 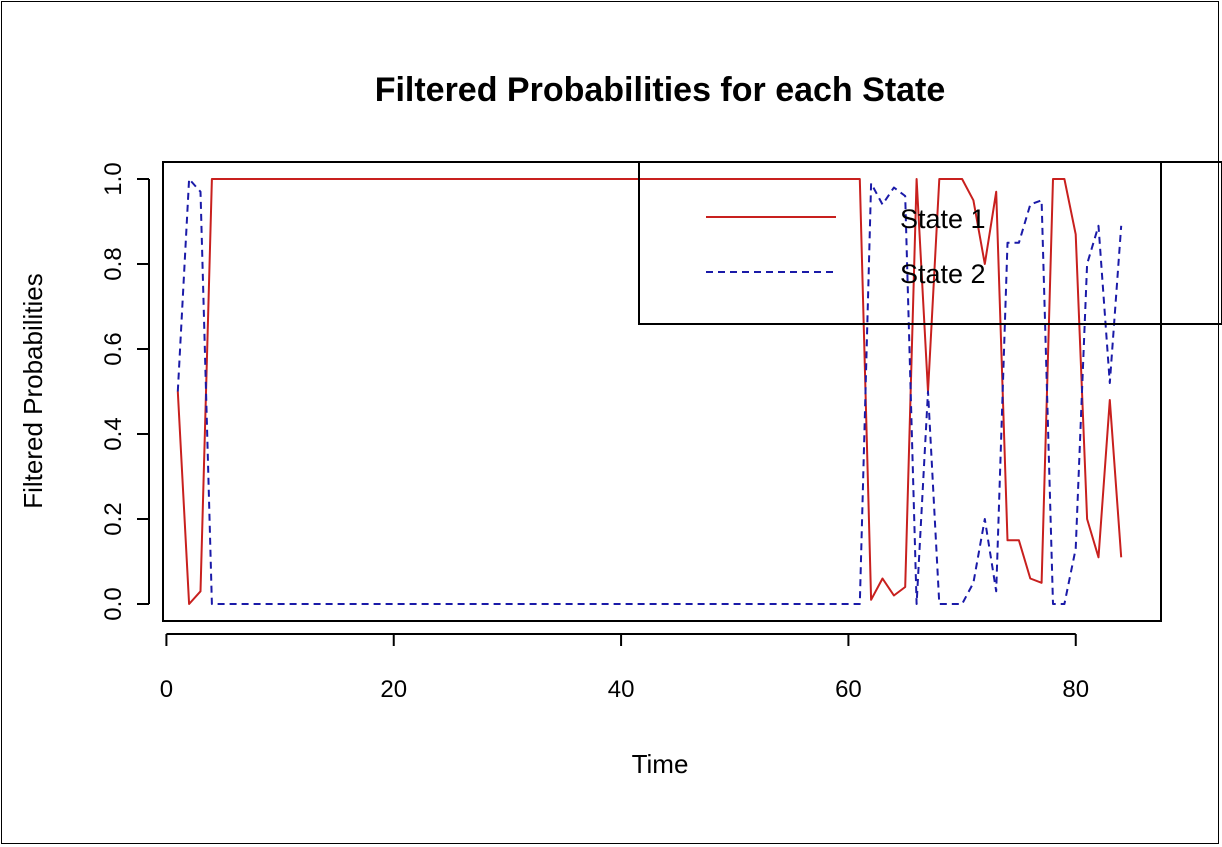 What do you see at coordinates (621, 689) in the screenshot?
I see `x-tick-label: 40` at bounding box center [621, 689].